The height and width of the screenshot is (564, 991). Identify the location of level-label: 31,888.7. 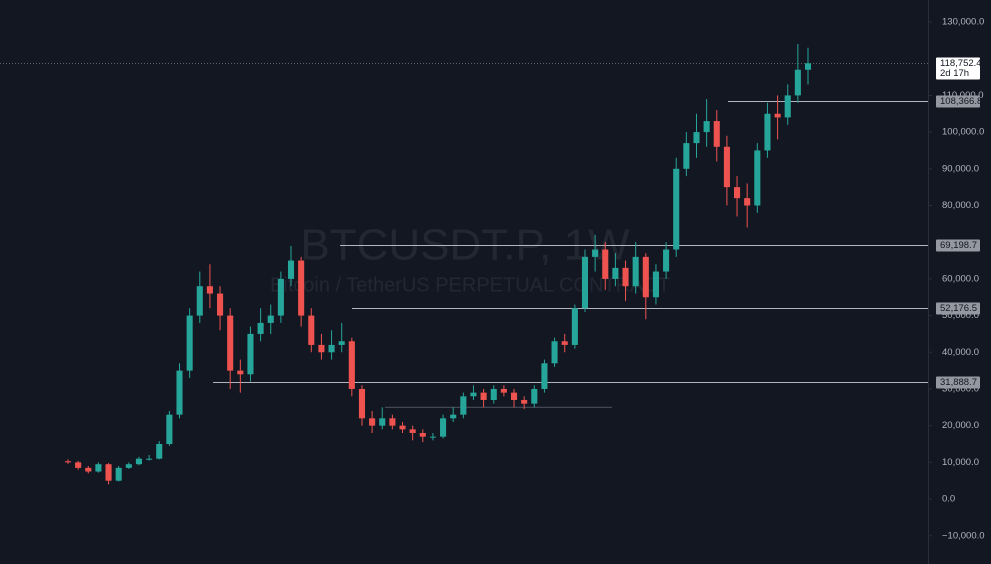
(958, 382).